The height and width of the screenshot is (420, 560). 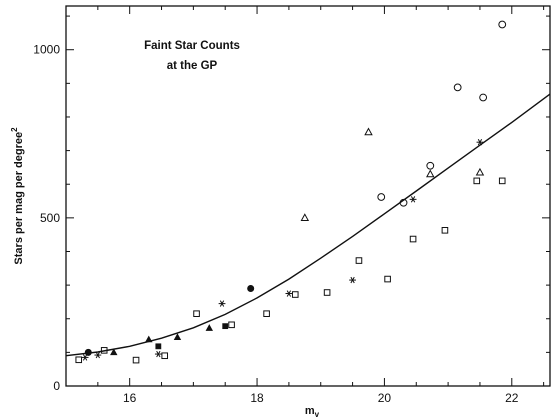 What do you see at coordinates (257, 398) in the screenshot?
I see `x-tick-label: 18` at bounding box center [257, 398].